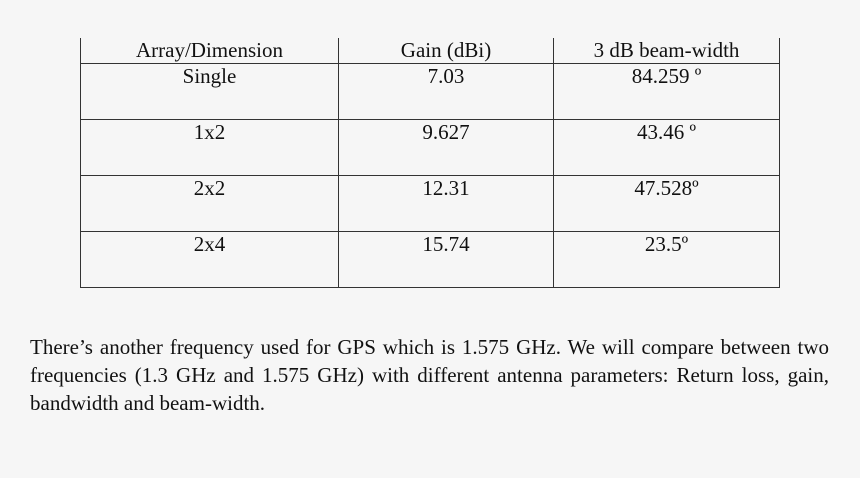 The height and width of the screenshot is (478, 860). Describe the element at coordinates (446, 147) in the screenshot. I see `table-cell: 9.627` at that location.